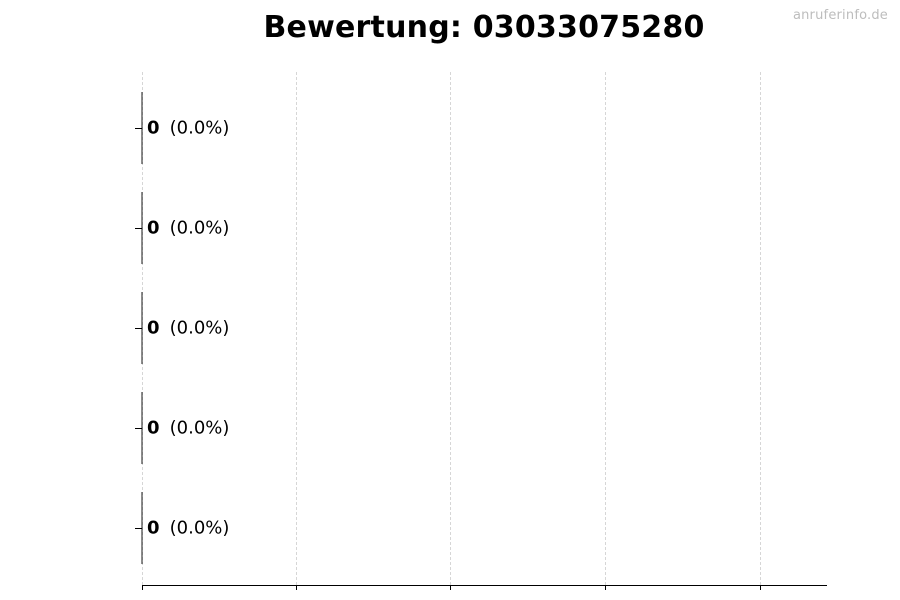 This screenshot has width=900, height=600. Describe the element at coordinates (199, 528) in the screenshot. I see `value-percent-gefaehrlich: (0.0%)` at that location.